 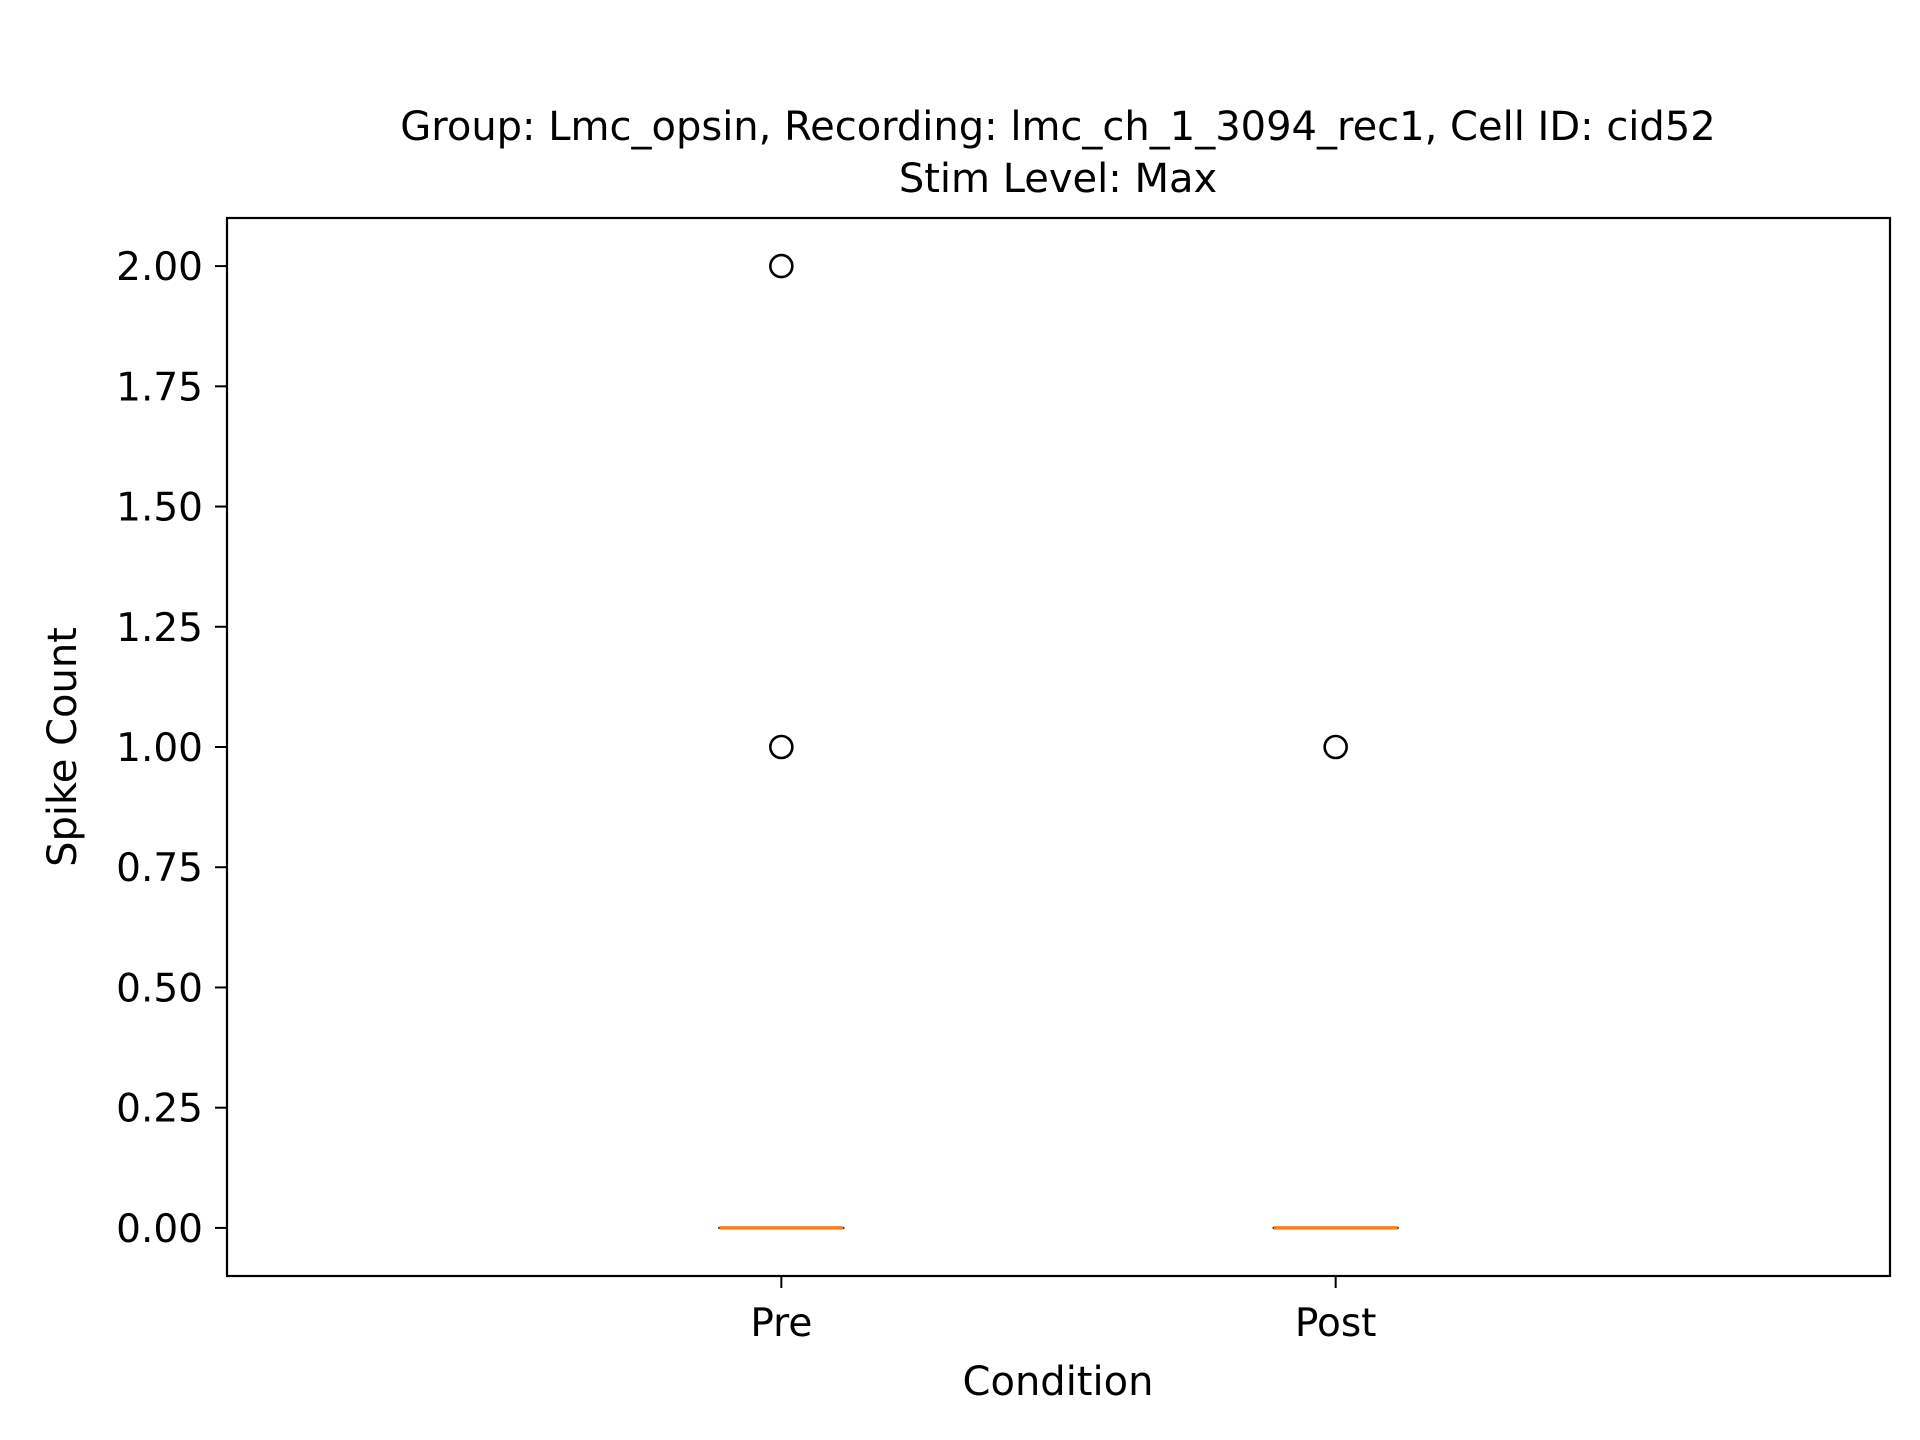 I want to click on x-axis-label: Condition, so click(x=1058, y=1382).